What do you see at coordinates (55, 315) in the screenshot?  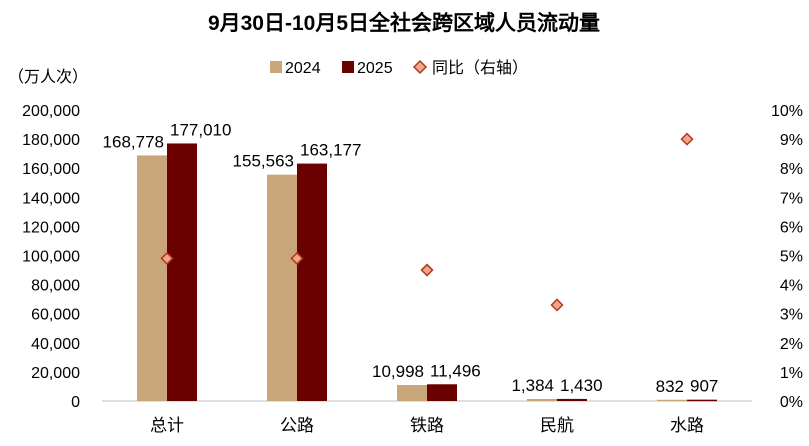 I see `y-tick-label: 60,000` at bounding box center [55, 315].